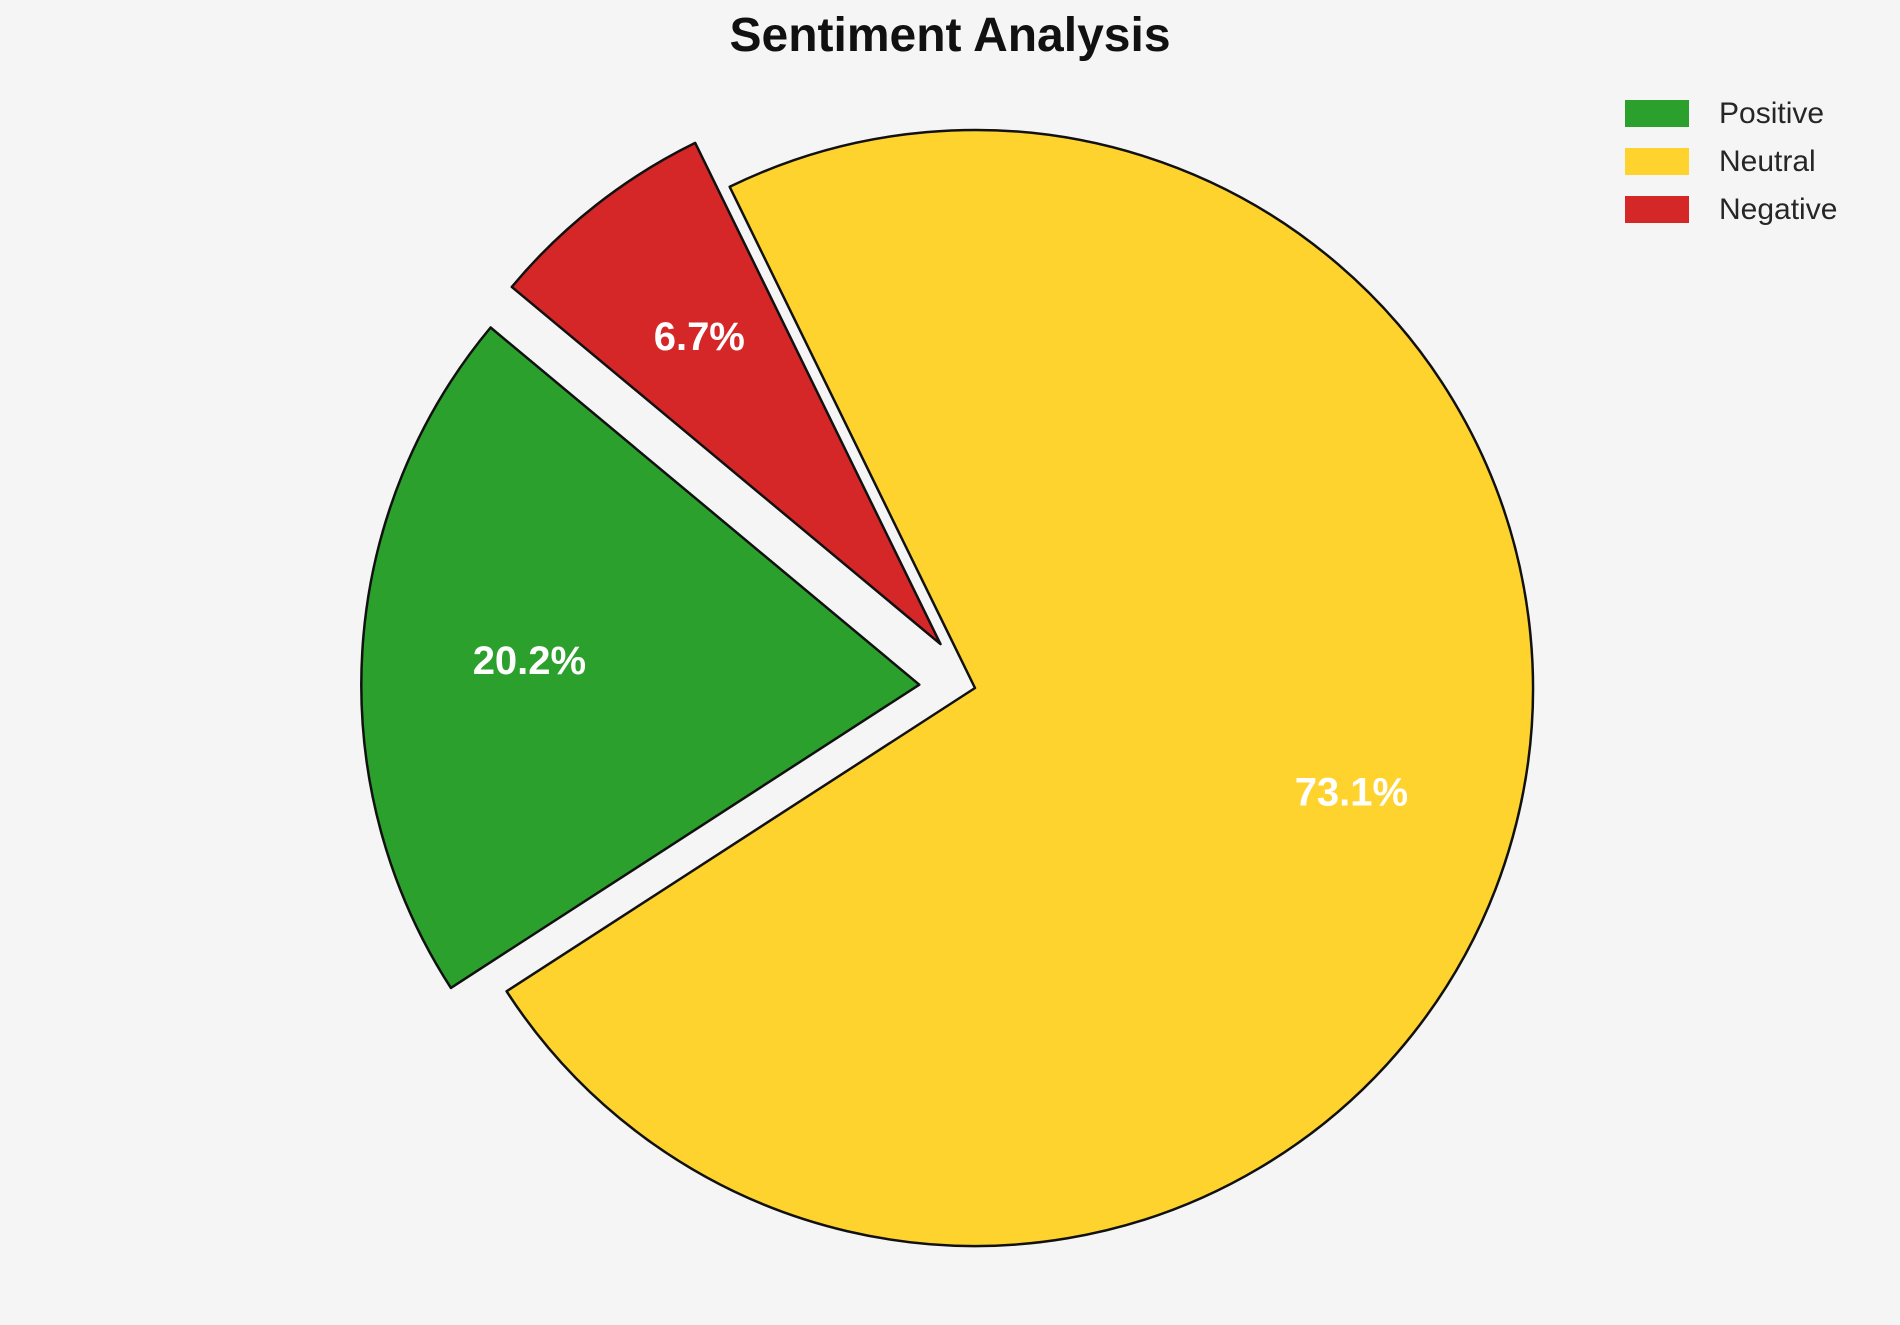  Describe the element at coordinates (640, 658) in the screenshot. I see `pie-slice-positive` at that location.